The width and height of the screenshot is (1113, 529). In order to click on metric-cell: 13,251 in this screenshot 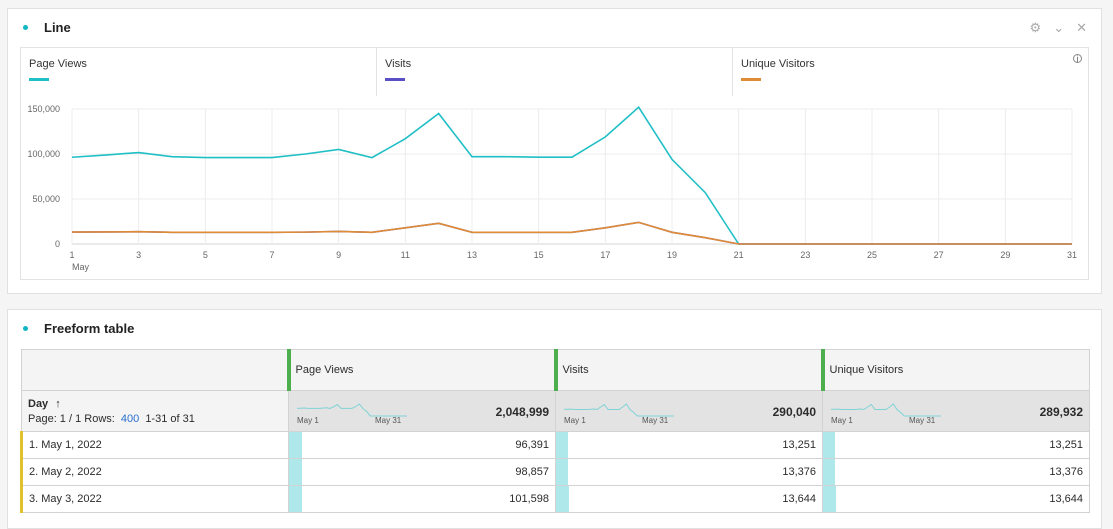, I will do `click(689, 445)`.